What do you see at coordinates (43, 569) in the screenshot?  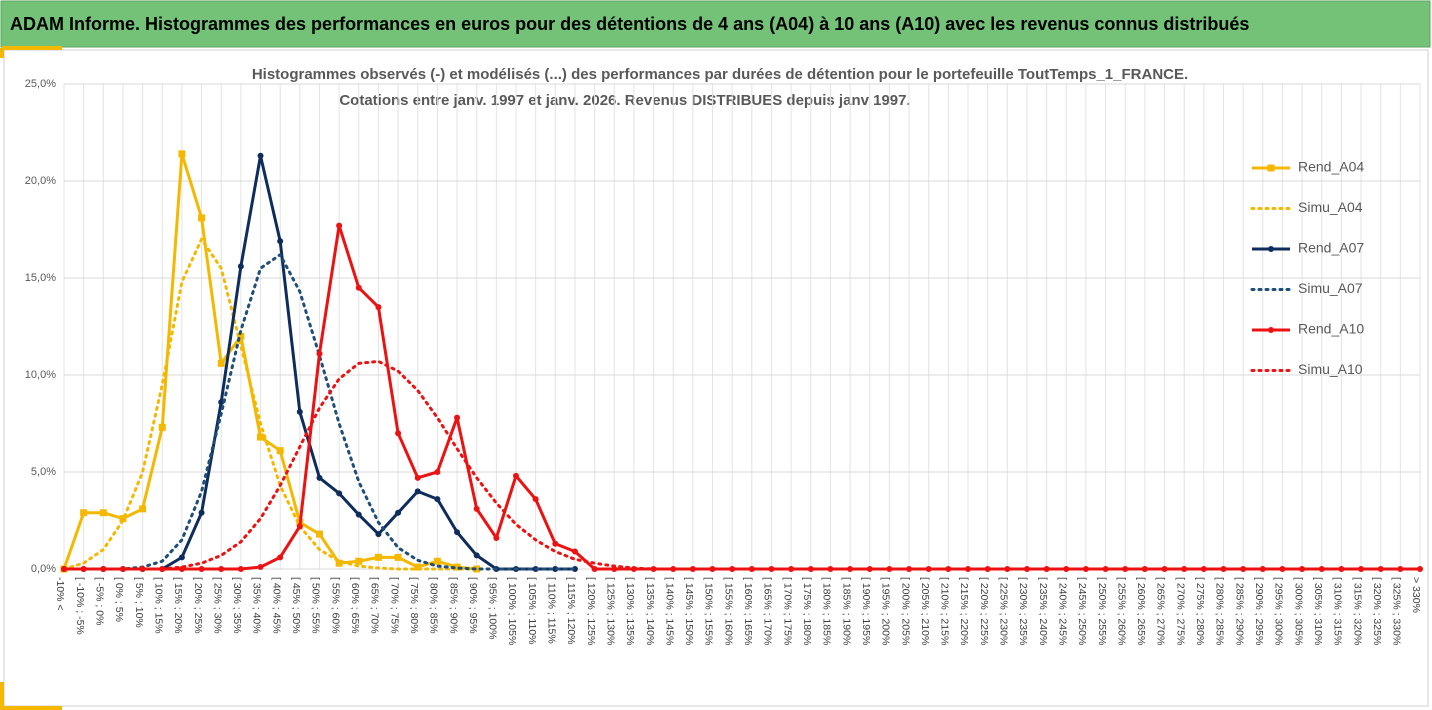 I see `y-tick-label: 0,0%` at bounding box center [43, 569].